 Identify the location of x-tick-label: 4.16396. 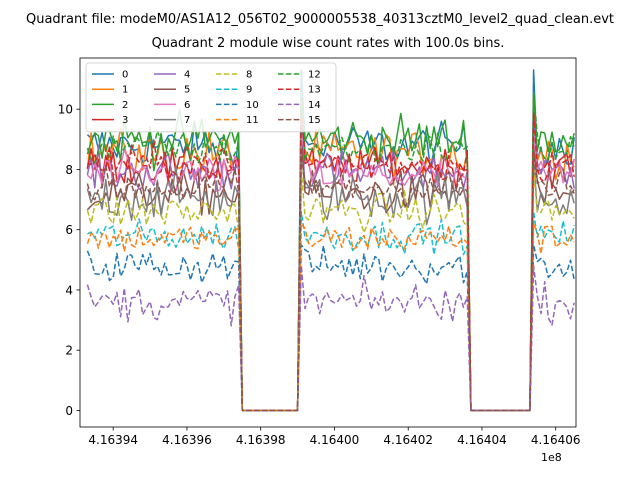
(187, 440).